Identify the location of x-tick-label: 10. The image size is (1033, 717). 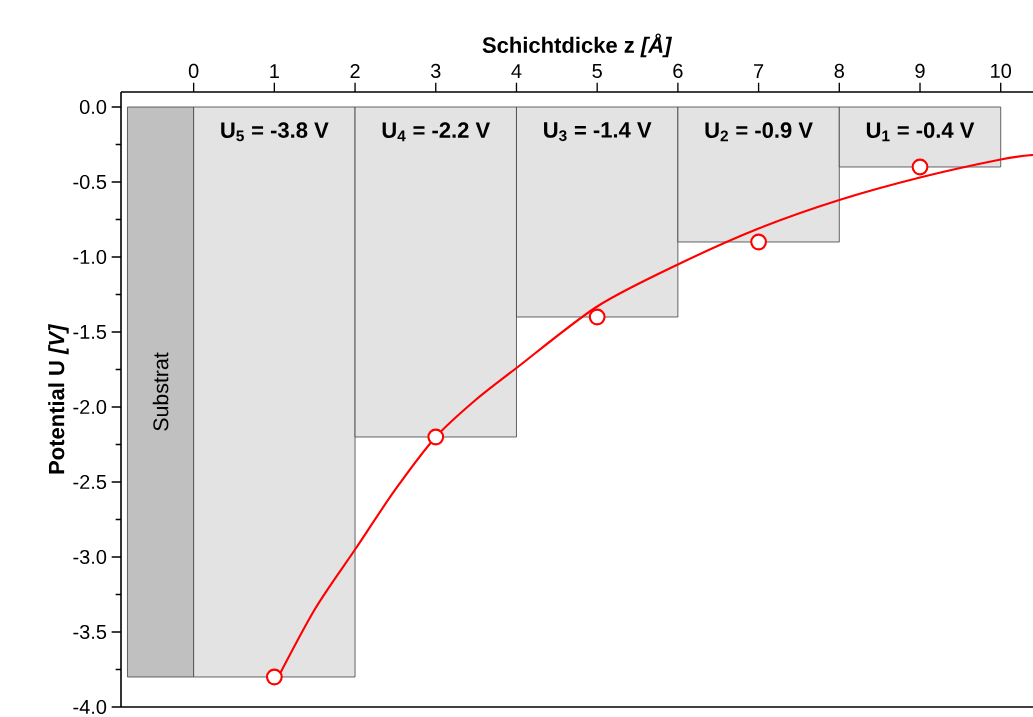
(1001, 70).